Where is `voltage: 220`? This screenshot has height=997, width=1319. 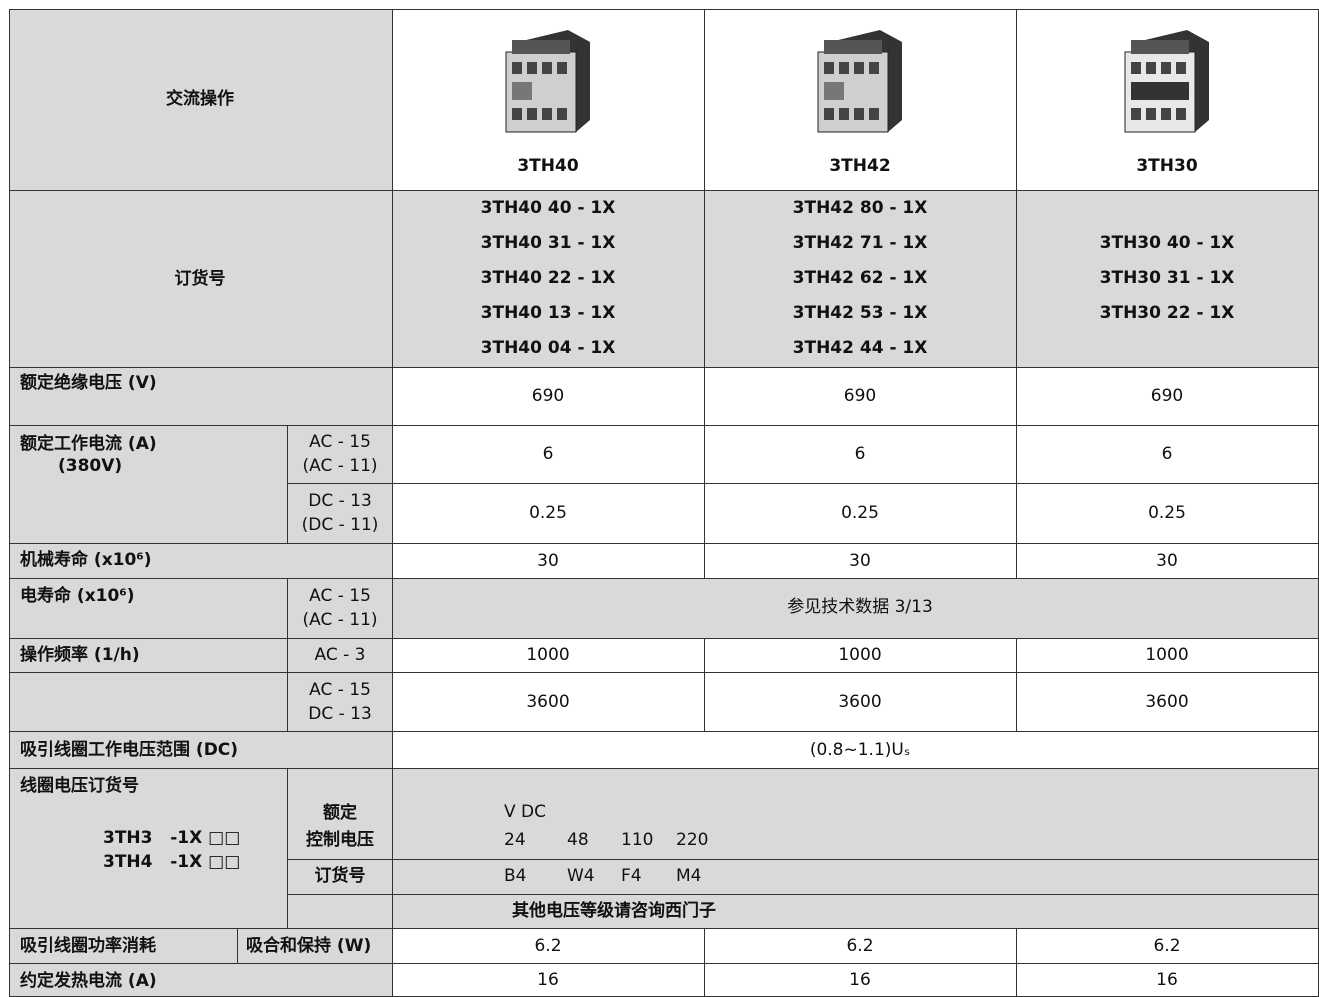 voltage: 220 is located at coordinates (692, 840).